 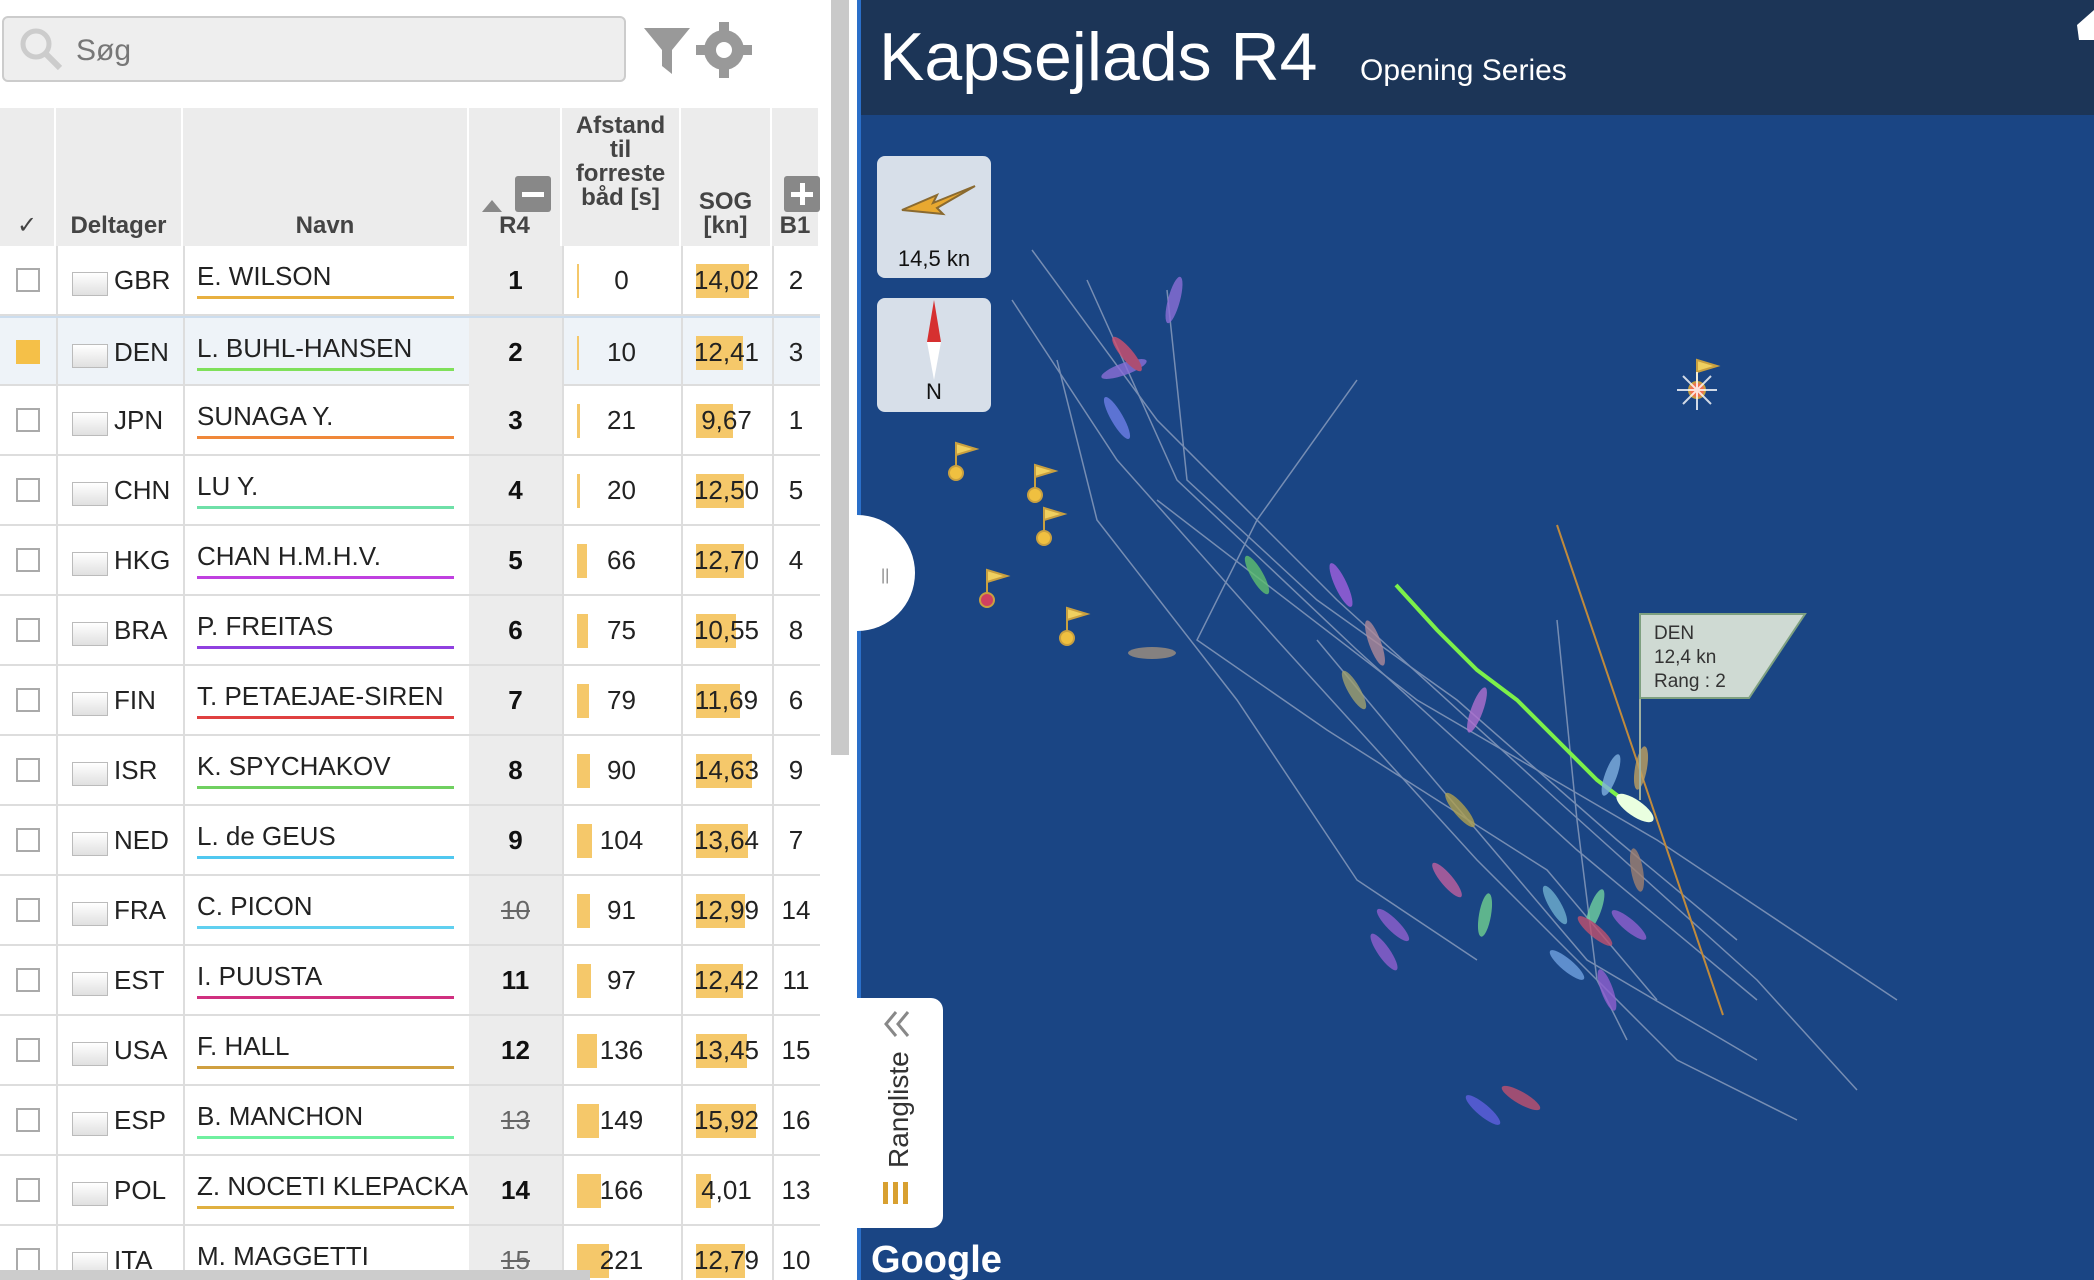 I want to click on table-row: EST I. PUUSTA 11 97 12,42 11, so click(x=410, y=981).